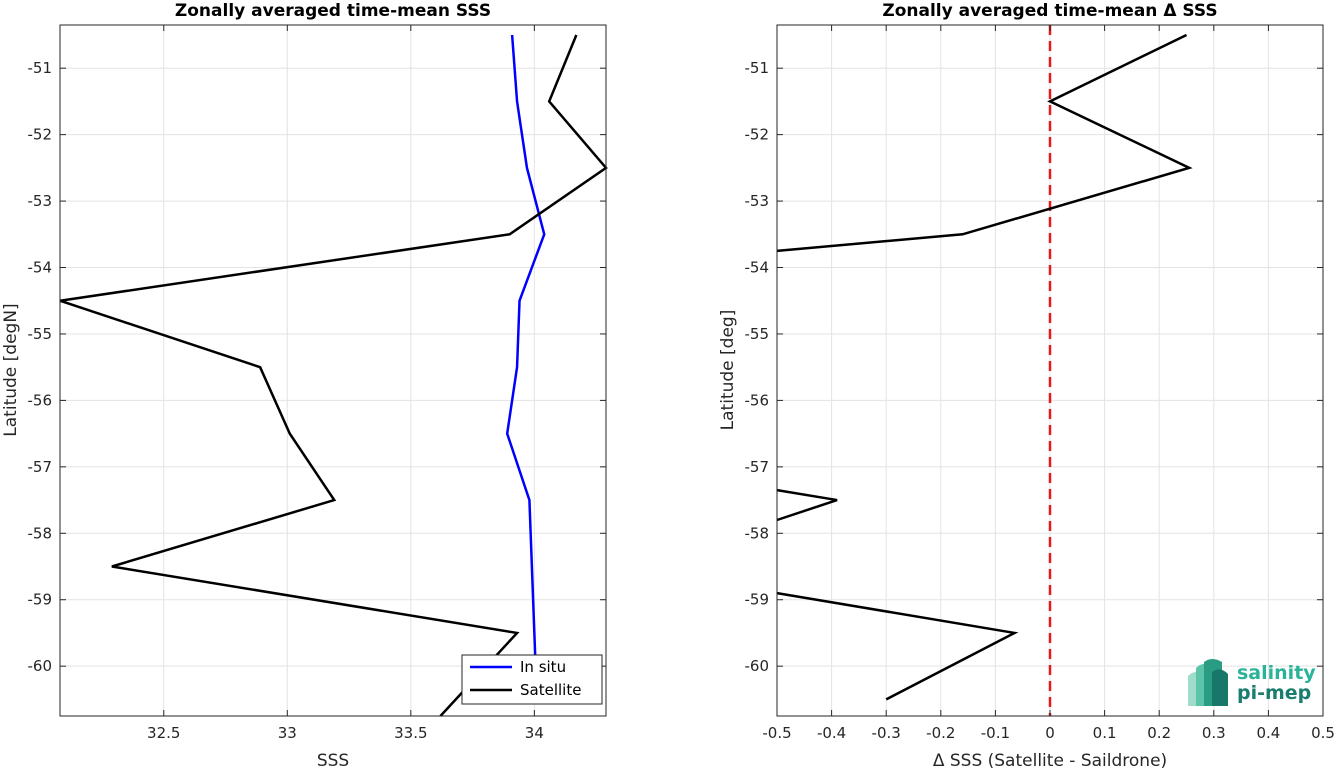 Image resolution: width=1336 pixels, height=769 pixels. What do you see at coordinates (410, 733) in the screenshot?
I see `sss-xtick-label: 33.5` at bounding box center [410, 733].